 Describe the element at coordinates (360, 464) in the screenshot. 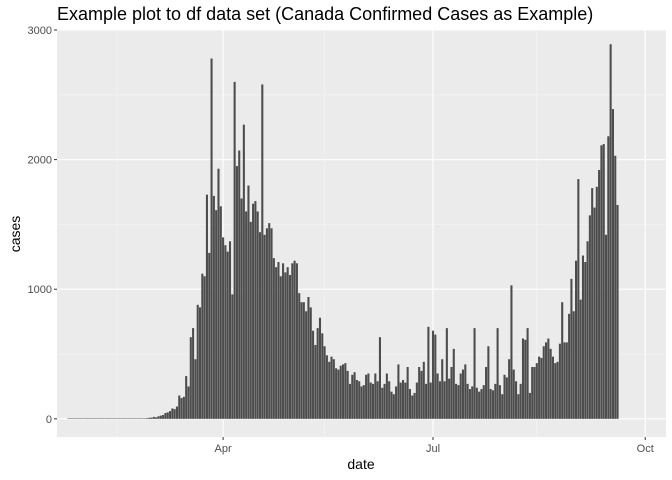

I see `x-axis-title: date` at that location.